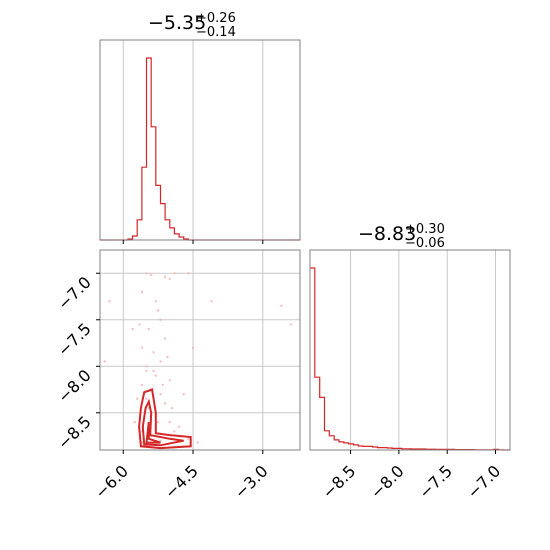  Describe the element at coordinates (338, 481) in the screenshot. I see `x-tick-label: −8.5` at that location.